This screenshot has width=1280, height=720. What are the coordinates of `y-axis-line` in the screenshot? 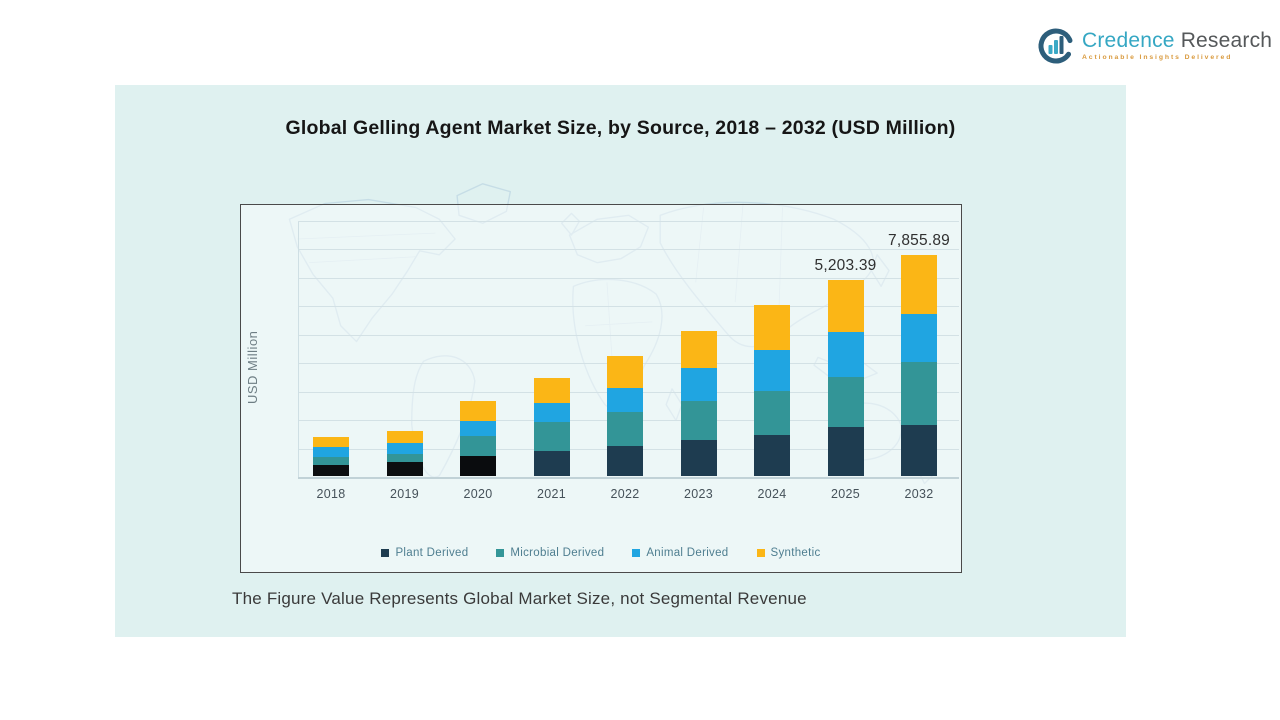 It's located at (298, 350).